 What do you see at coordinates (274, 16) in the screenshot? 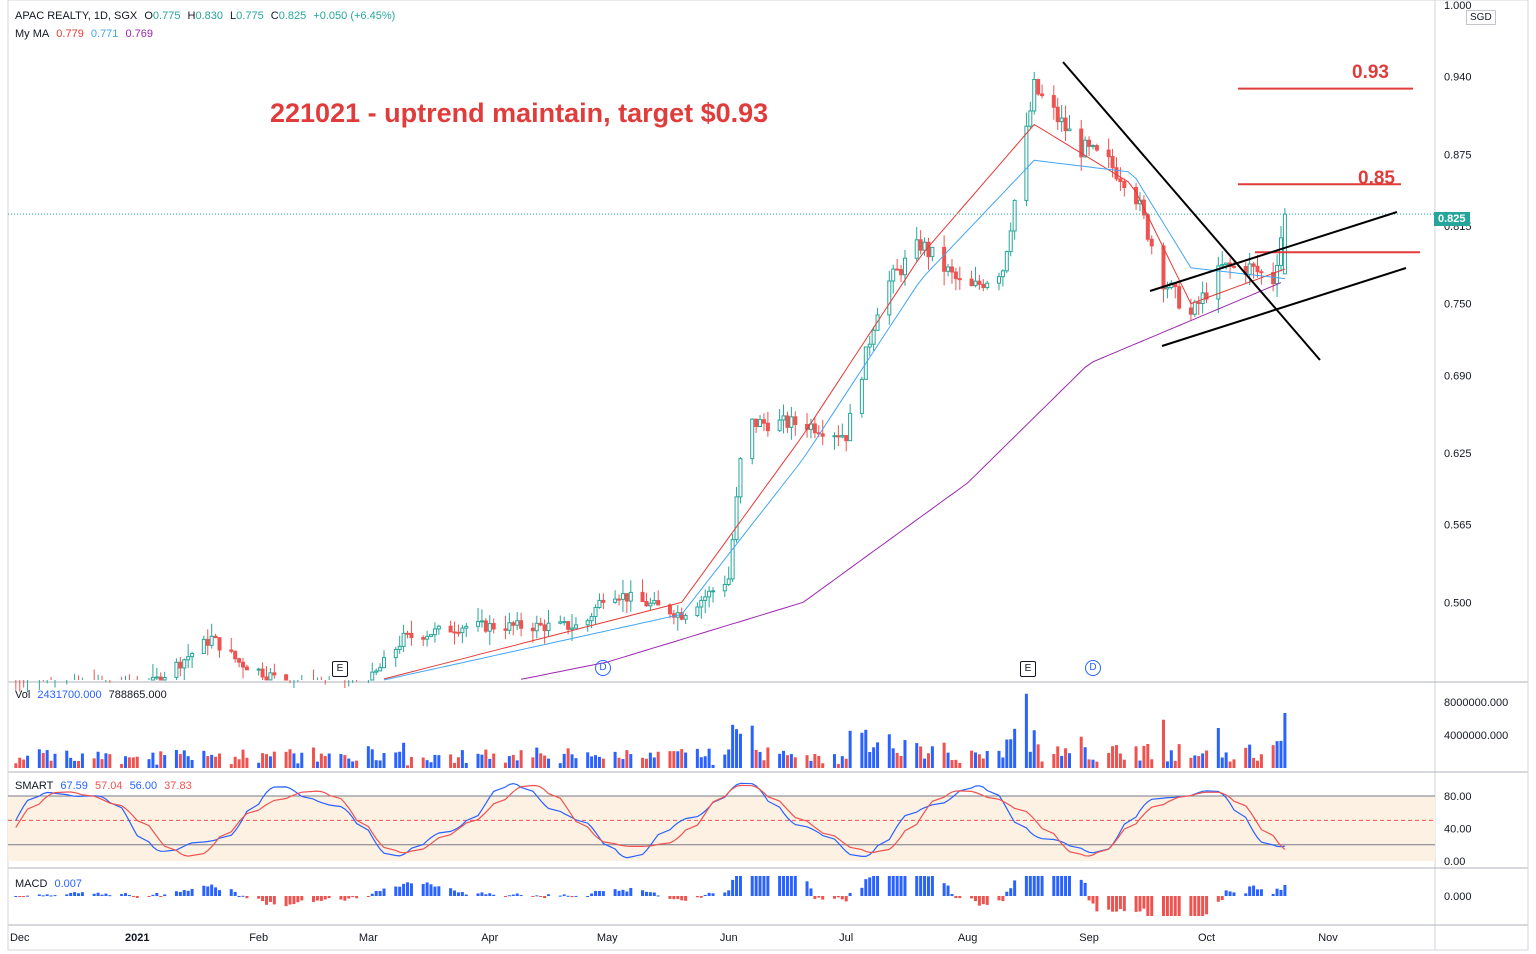
I see `close-label: C` at bounding box center [274, 16].